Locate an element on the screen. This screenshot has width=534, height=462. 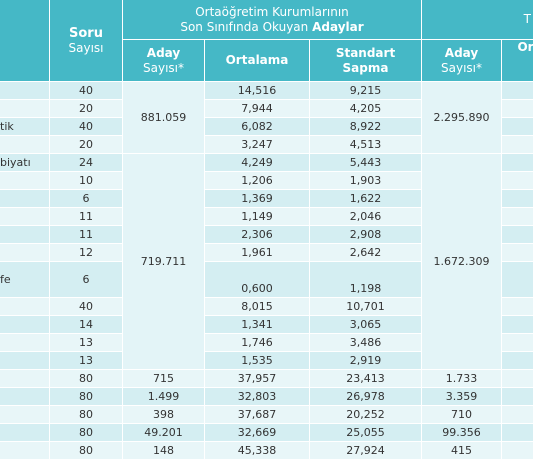
text: 2,046 is located at coordinates (365, 216).